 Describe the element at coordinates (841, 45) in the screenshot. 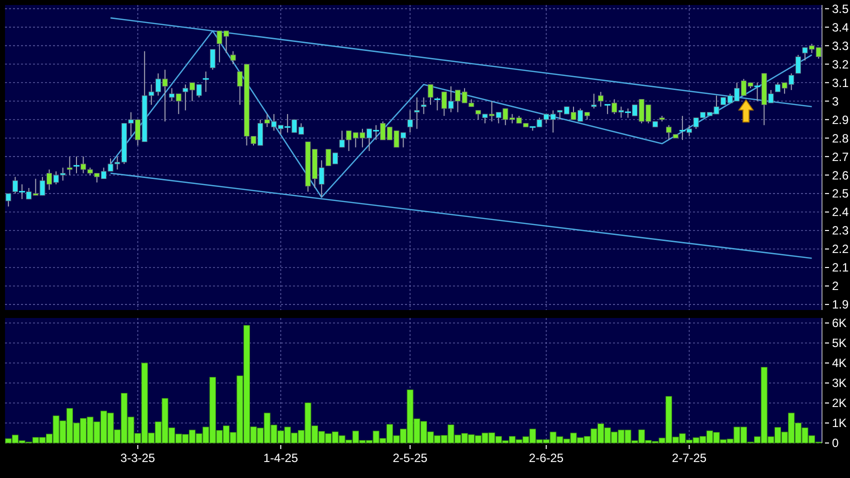

I see `y-tick-label: 3.3` at that location.